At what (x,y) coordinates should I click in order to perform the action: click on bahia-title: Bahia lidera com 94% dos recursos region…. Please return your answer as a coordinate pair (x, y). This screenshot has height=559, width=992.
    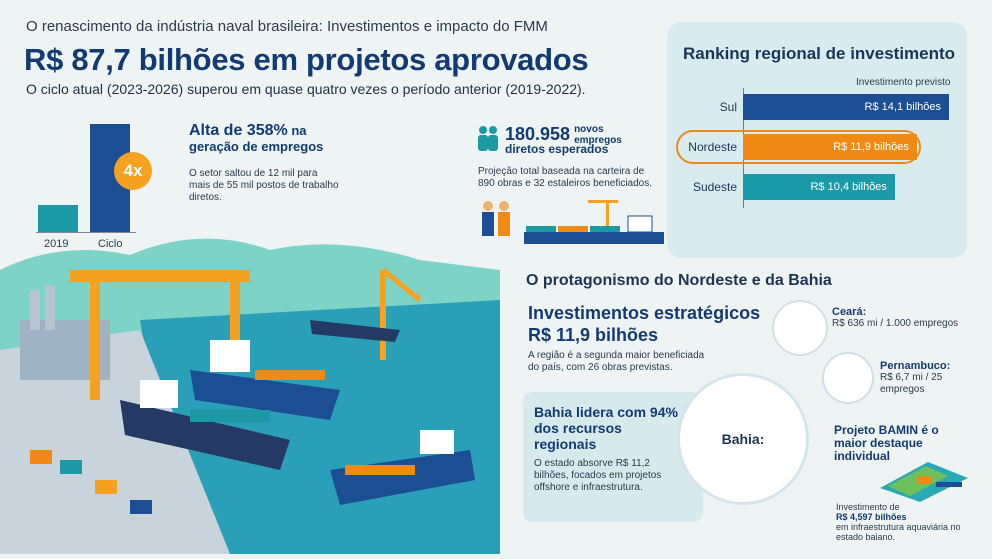
    Looking at the image, I should click on (606, 428).